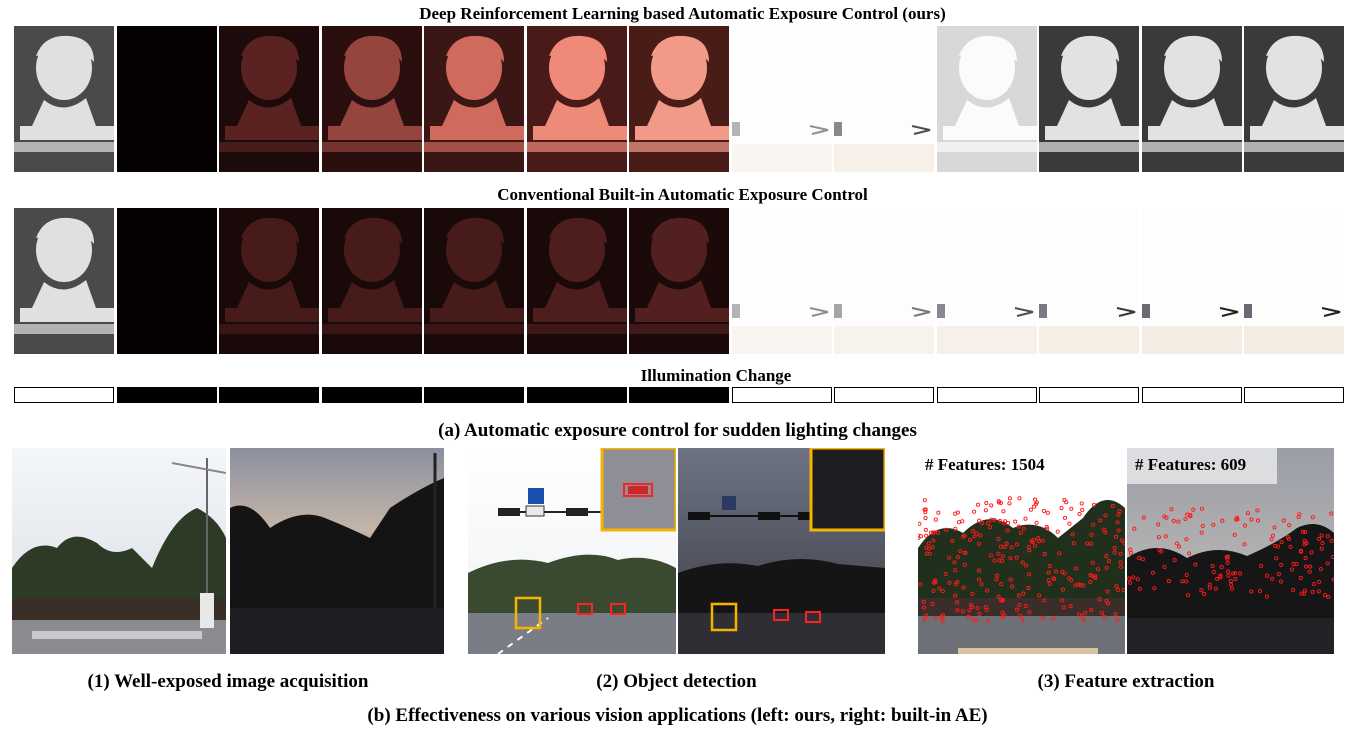  Describe the element at coordinates (572, 551) in the screenshot. I see `detection-ours-image` at that location.